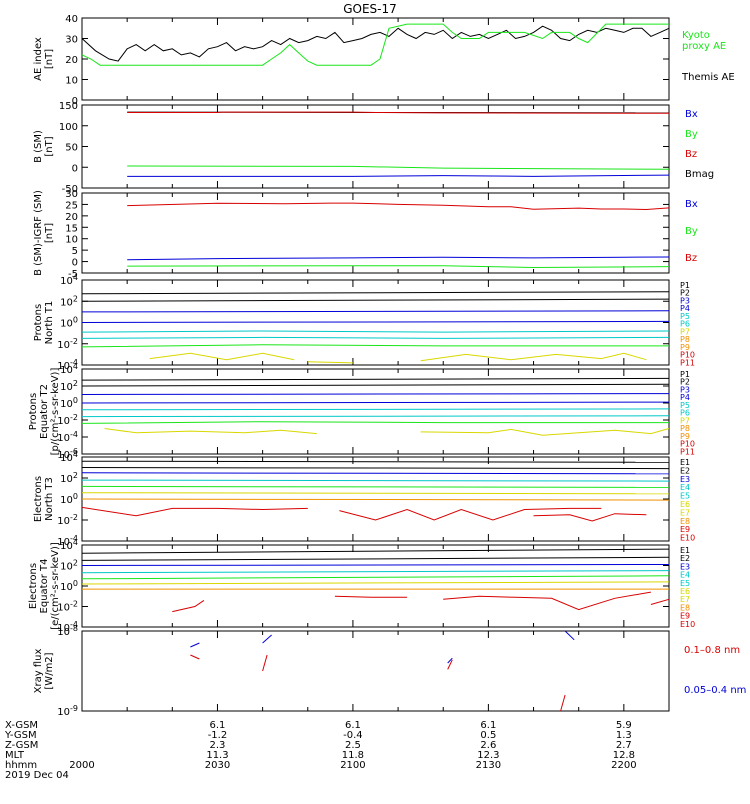 Image resolution: width=750 pixels, height=804 pixels. Describe the element at coordinates (69, 566) in the screenshot. I see `y-tick-label: 102` at that location.